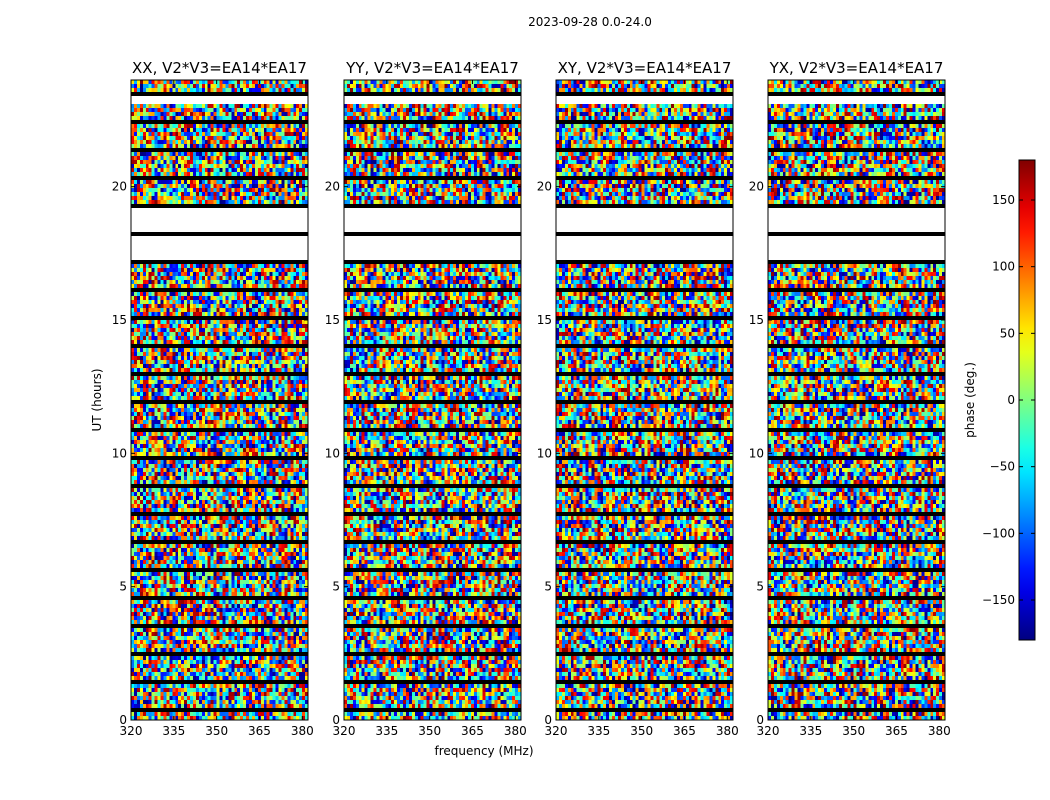 This screenshot has height=800, width=1050. What do you see at coordinates (219, 68) in the screenshot?
I see `panel-title: XX, V2*V3=EA14*EA17` at bounding box center [219, 68].